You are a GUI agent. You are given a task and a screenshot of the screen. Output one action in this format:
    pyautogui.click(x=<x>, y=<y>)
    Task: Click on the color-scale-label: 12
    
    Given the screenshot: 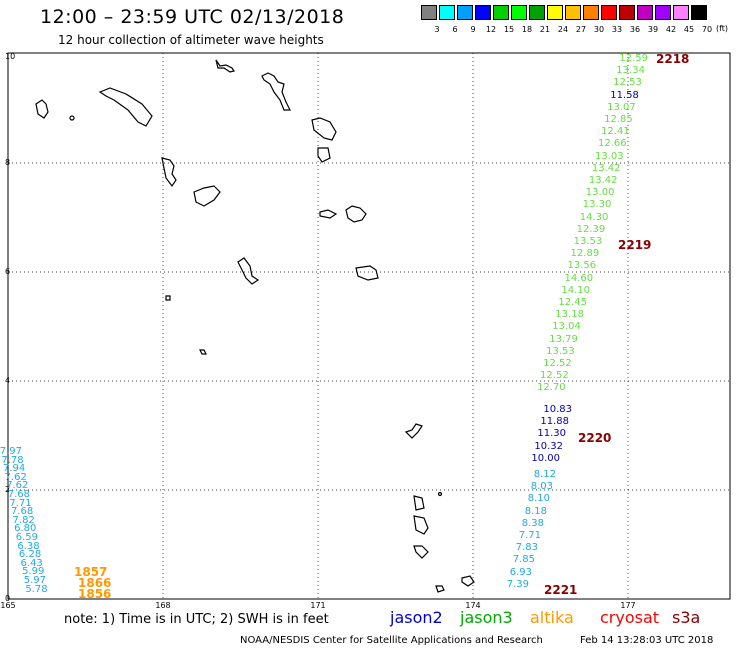 What is the action you would take?
    pyautogui.click(x=491, y=29)
    